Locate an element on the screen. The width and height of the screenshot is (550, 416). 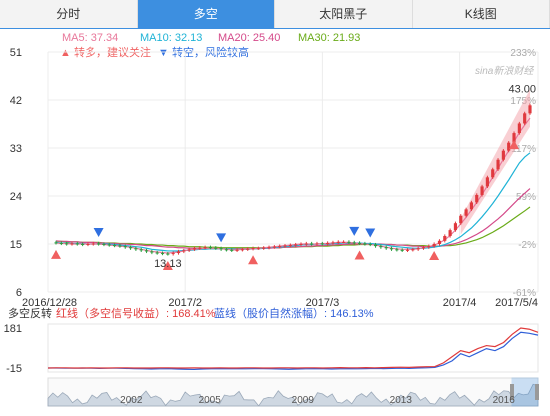
low-price-label: 13.13 is located at coordinates (168, 264).